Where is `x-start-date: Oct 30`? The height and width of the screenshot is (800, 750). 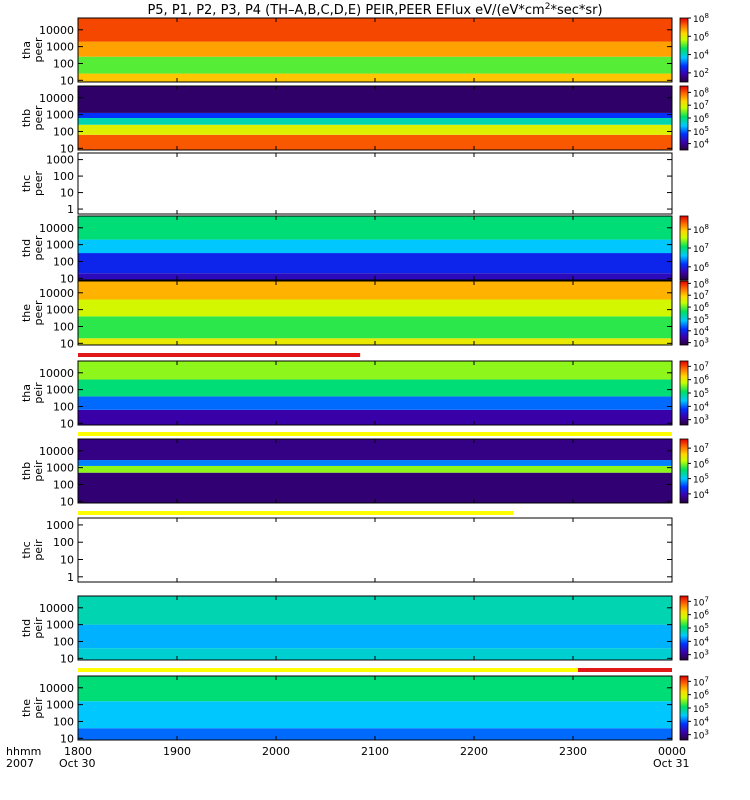 x-start-date: Oct 30 is located at coordinates (77, 763).